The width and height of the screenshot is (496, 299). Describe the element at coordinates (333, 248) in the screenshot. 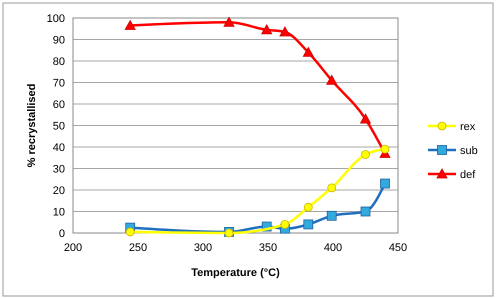

I see `x-tick-label: 400` at that location.